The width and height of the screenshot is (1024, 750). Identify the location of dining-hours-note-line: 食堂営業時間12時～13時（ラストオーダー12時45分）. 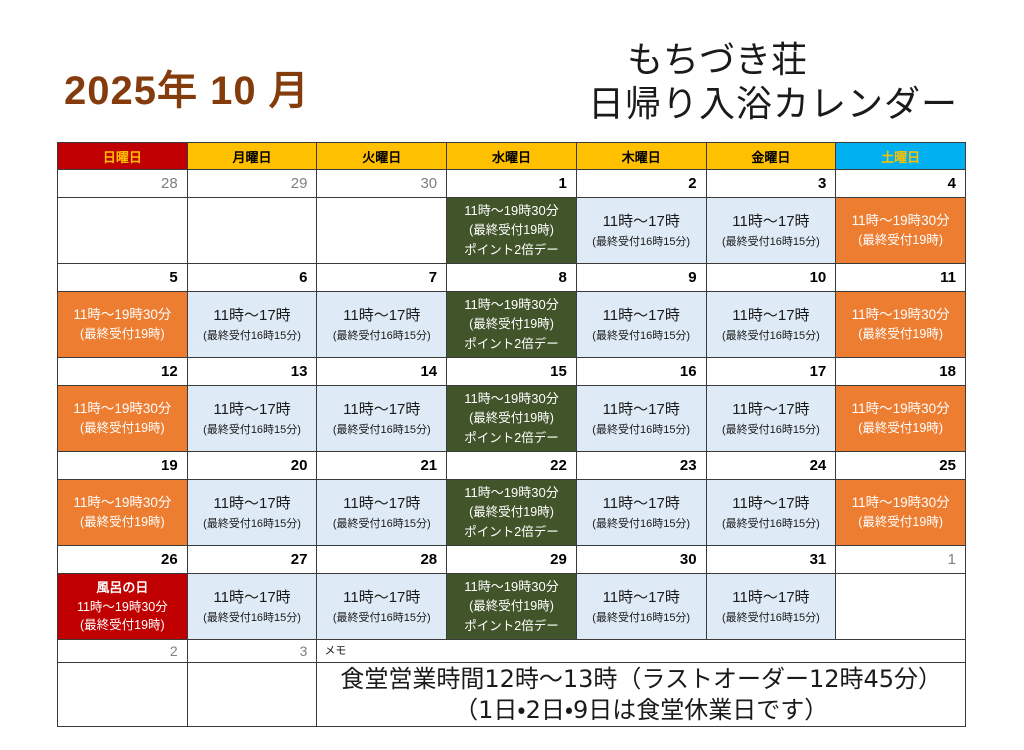
(641, 678).